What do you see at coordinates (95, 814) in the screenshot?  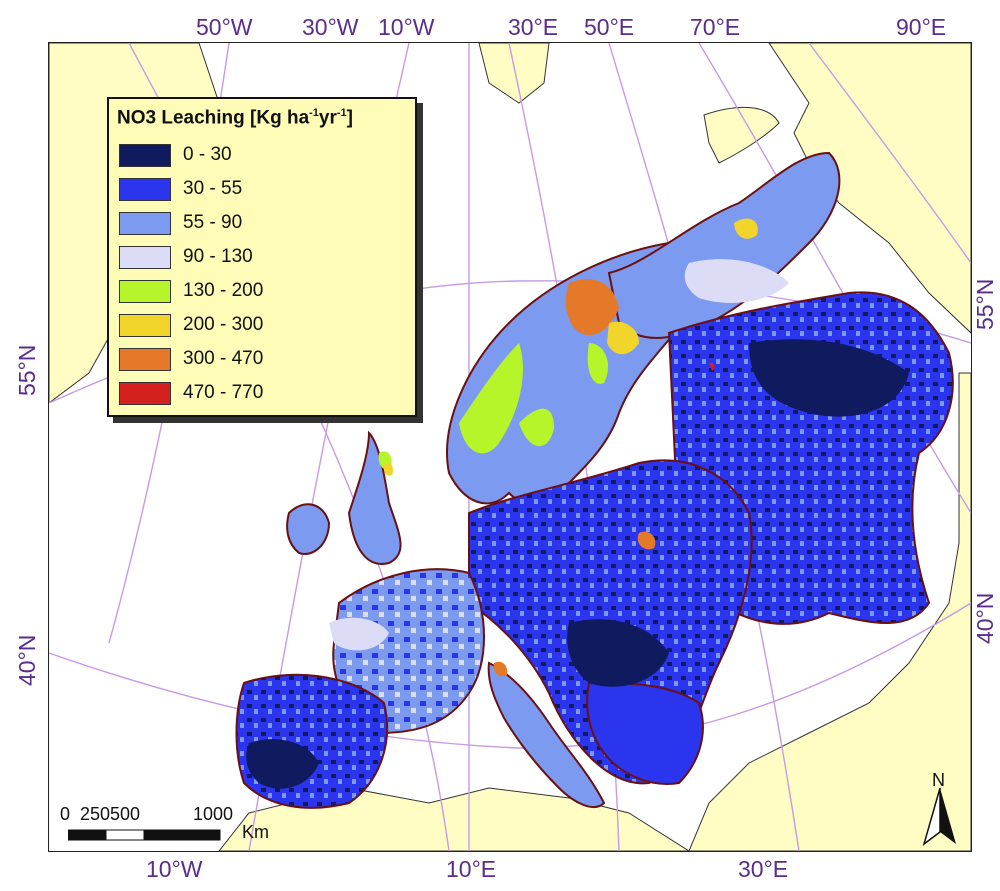 I see `scale-label-250: 250` at bounding box center [95, 814].